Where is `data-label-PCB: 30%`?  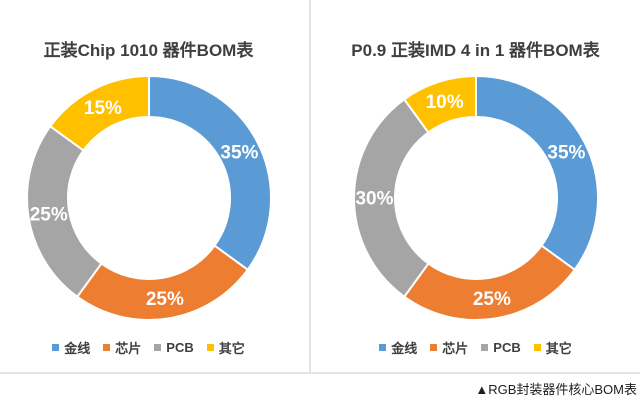 data-label-PCB: 30% is located at coordinates (374, 199).